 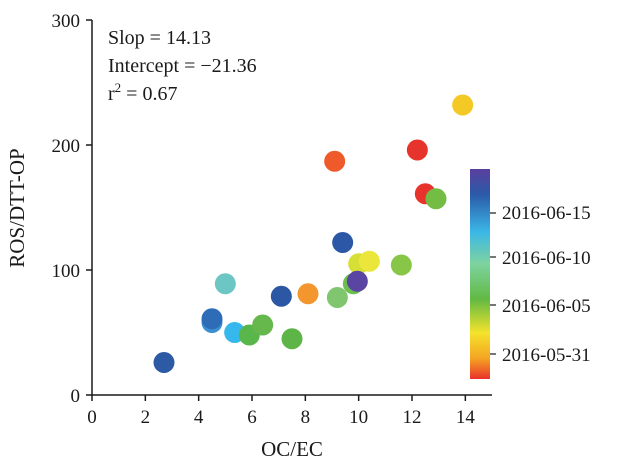 What do you see at coordinates (546, 213) in the screenshot?
I see `colorbar-label: 2016-06-15` at bounding box center [546, 213].